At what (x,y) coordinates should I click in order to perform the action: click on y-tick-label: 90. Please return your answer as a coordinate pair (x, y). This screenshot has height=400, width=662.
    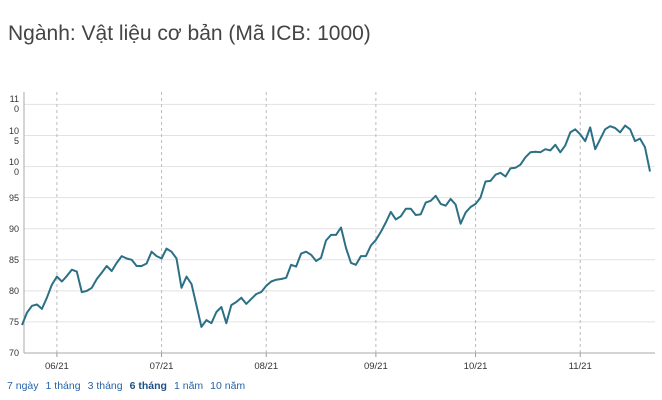
    Looking at the image, I should click on (13, 228).